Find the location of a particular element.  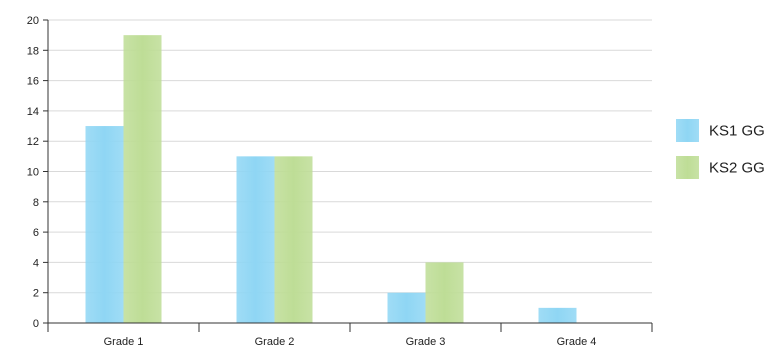

y-tick-label-4: 4 is located at coordinates (36, 263).